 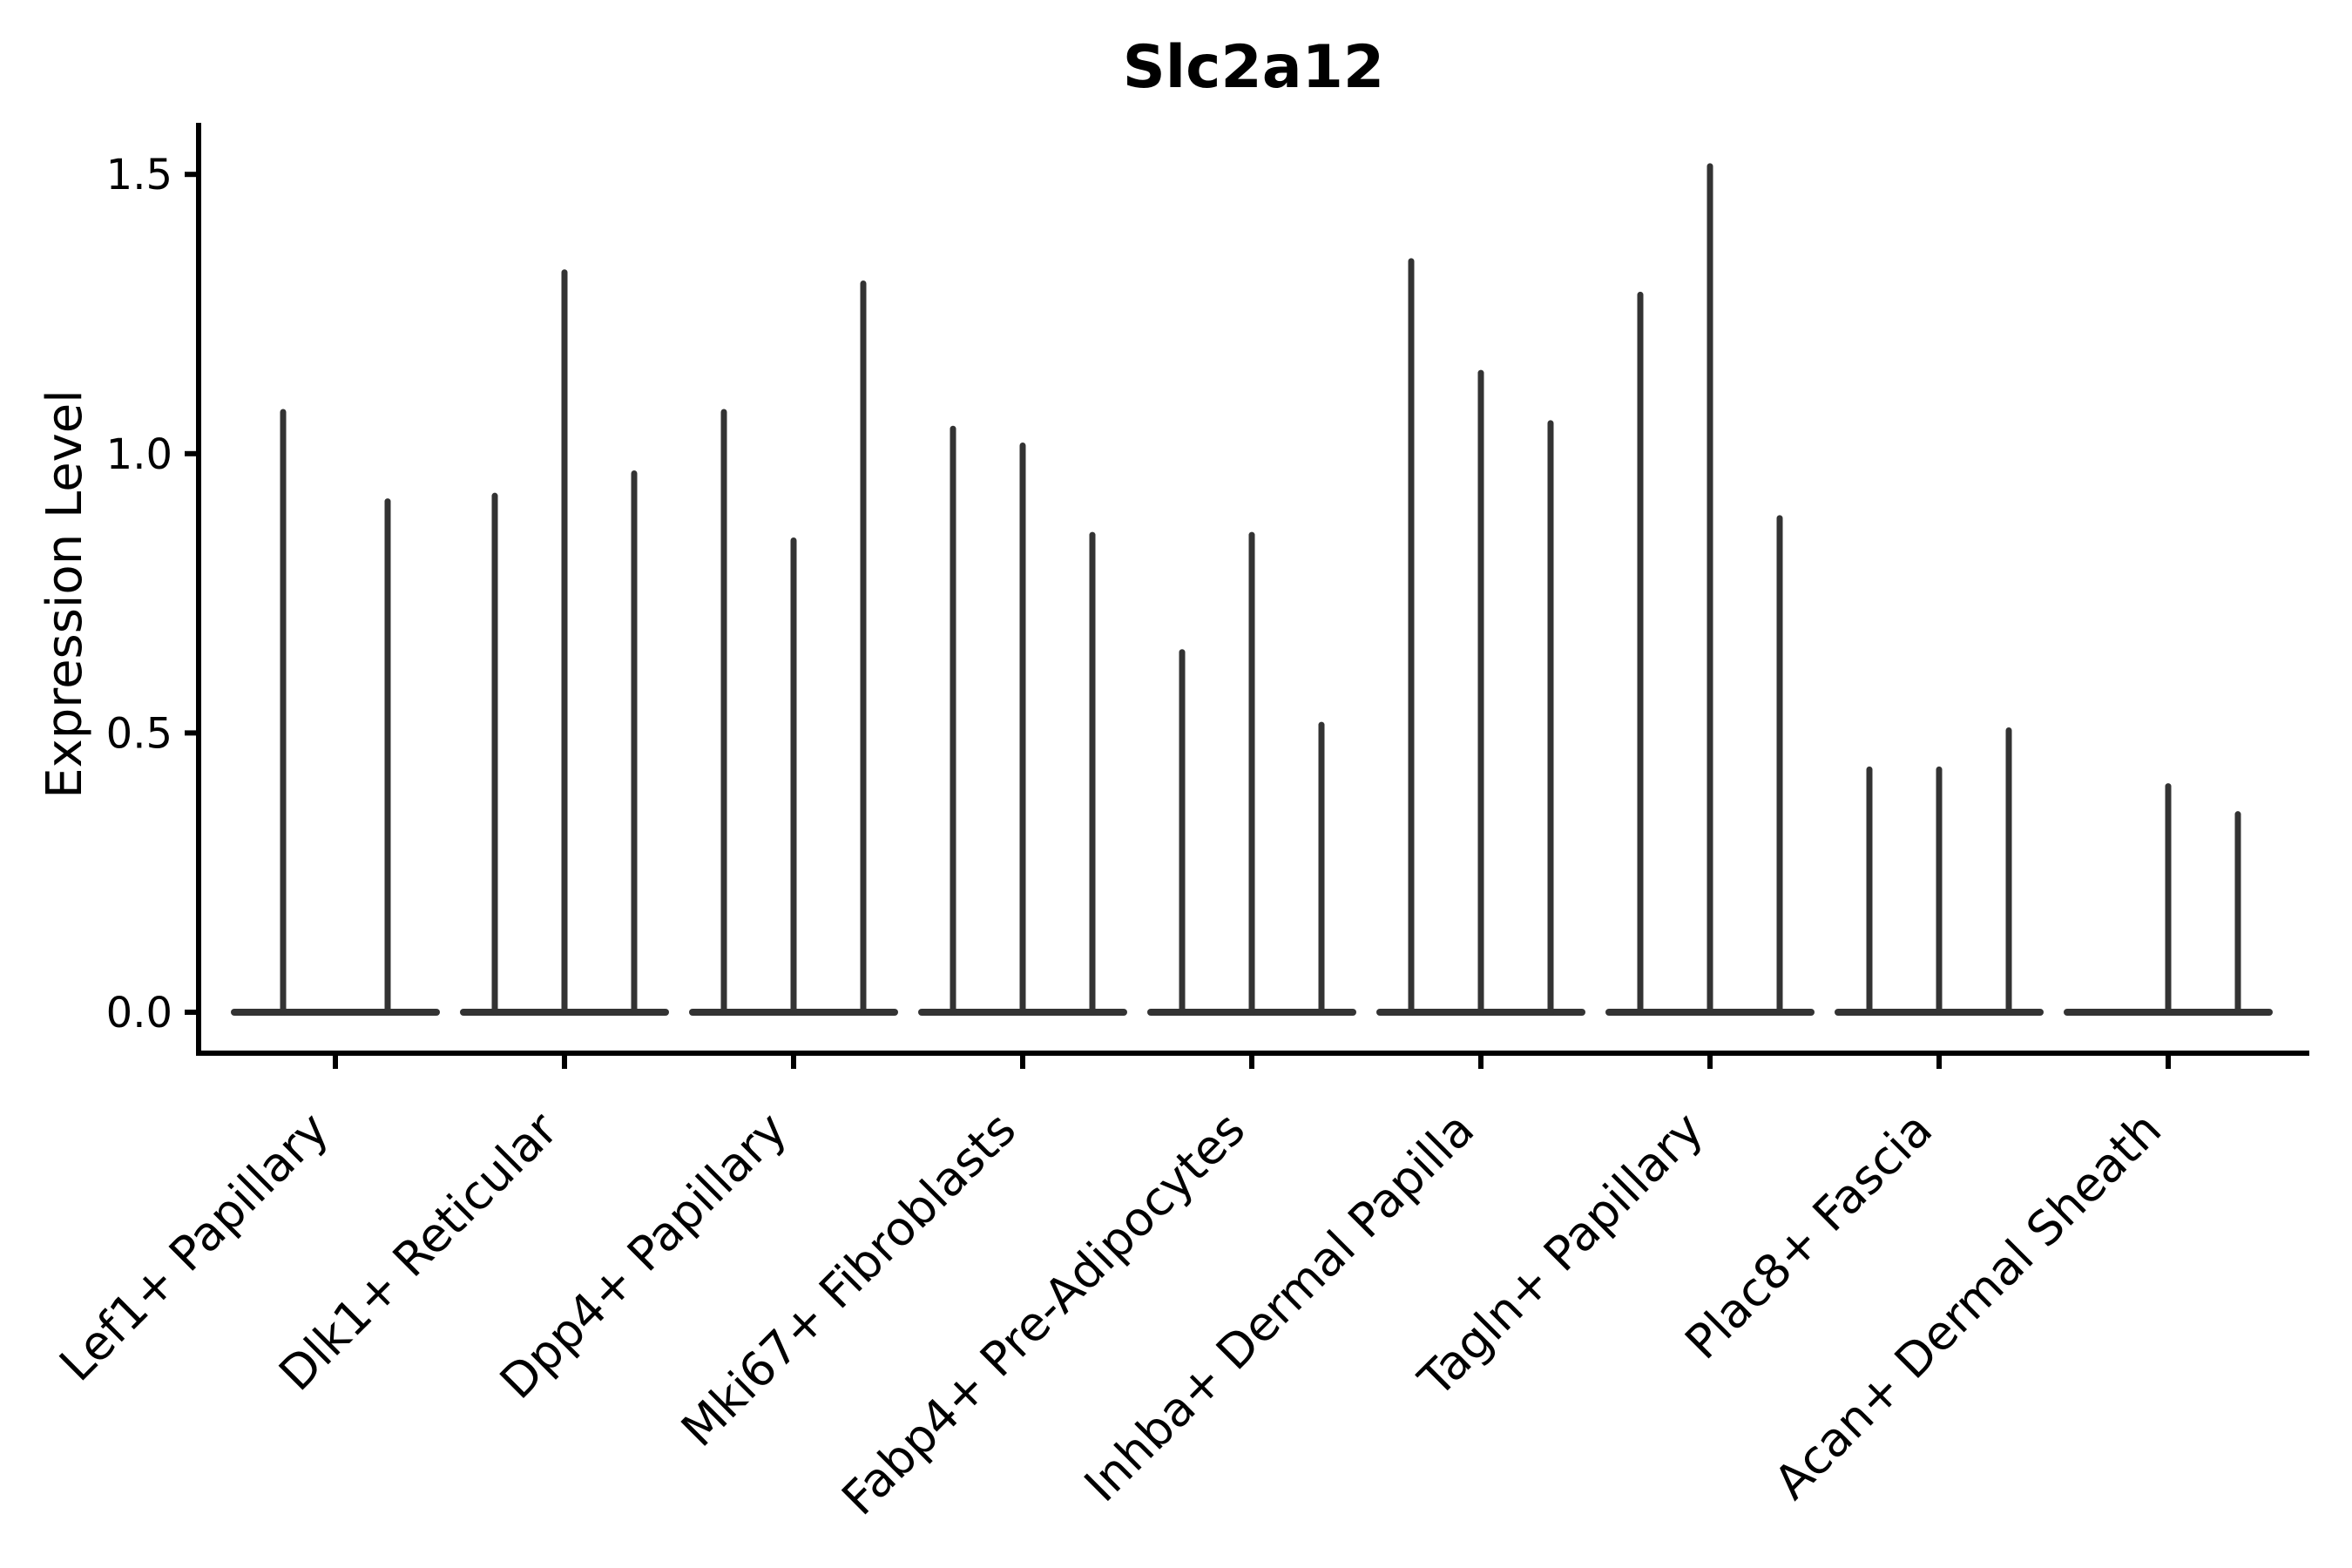 I want to click on x-axis-category-label: Acan+ Dermal Sheath, so click(x=1968, y=1306).